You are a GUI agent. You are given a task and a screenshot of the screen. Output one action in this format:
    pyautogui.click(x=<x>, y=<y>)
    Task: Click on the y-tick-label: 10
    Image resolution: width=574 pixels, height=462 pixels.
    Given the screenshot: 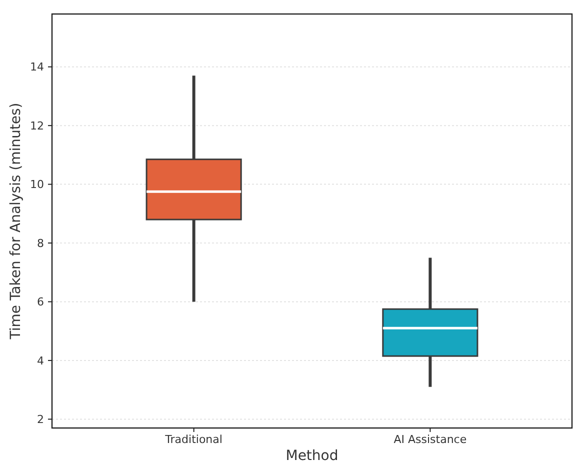 What is the action you would take?
    pyautogui.click(x=37, y=185)
    